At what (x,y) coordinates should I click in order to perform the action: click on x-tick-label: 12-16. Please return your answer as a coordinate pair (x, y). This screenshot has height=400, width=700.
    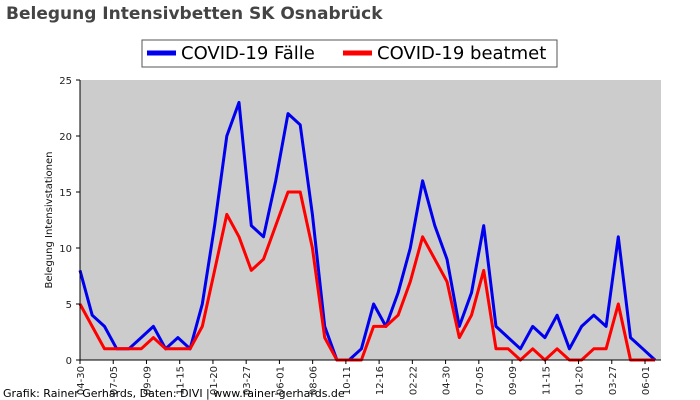
    Looking at the image, I should click on (380, 380).